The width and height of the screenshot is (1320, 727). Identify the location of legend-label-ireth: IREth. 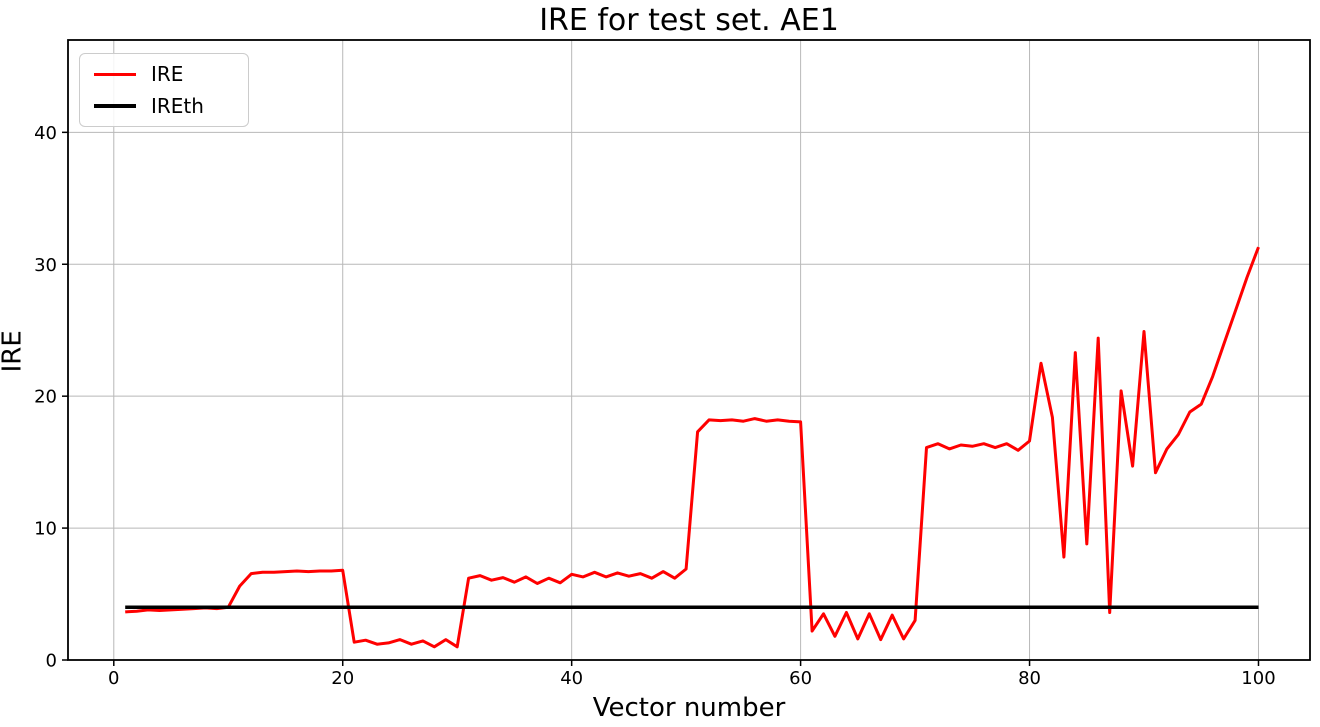
(177, 106).